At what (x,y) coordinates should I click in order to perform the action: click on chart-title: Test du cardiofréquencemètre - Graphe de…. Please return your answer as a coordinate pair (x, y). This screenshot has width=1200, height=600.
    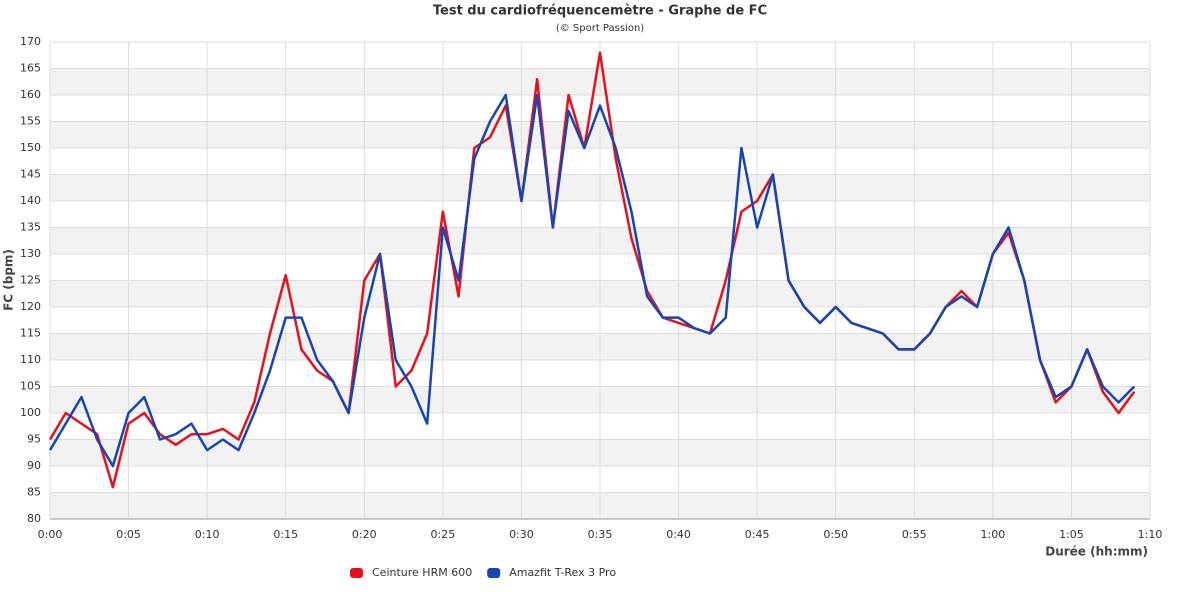
    Looking at the image, I should click on (600, 11).